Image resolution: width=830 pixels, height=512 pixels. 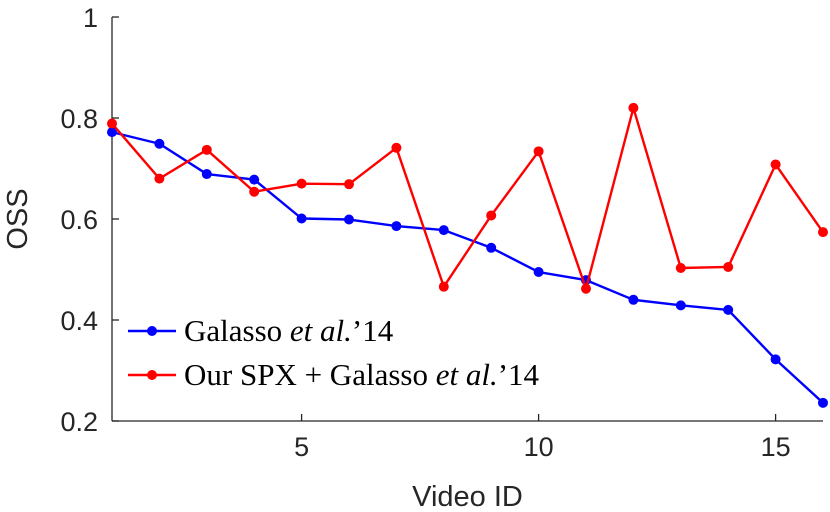 I want to click on legend-item-1: Galasso et al.’14, so click(x=261, y=330).